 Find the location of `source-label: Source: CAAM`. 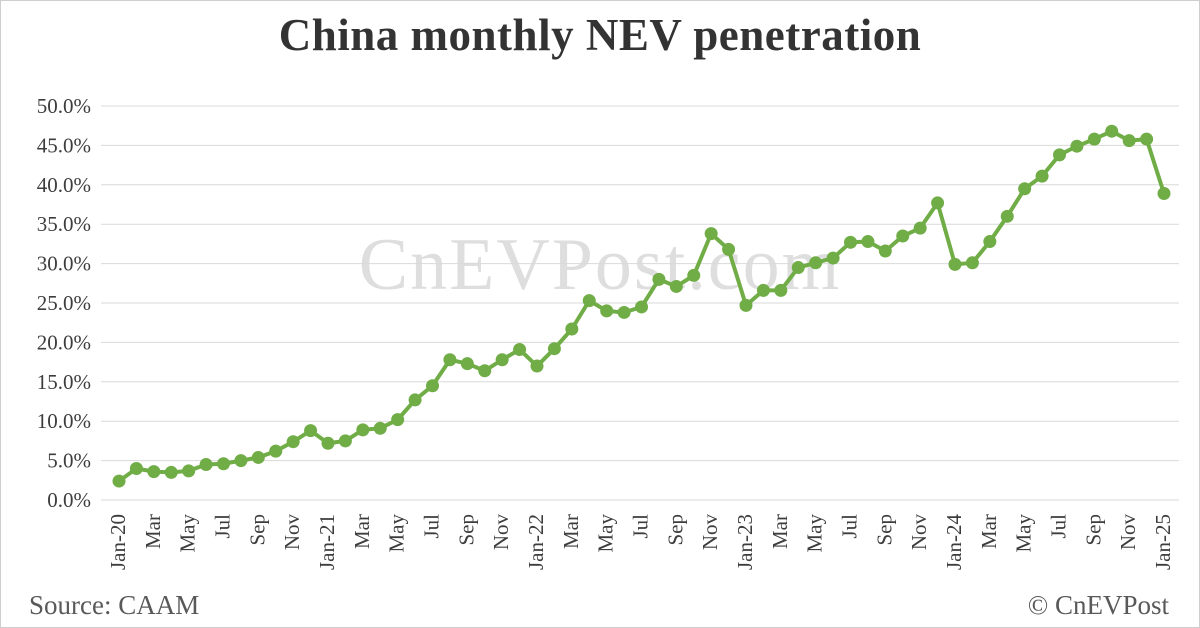

source-label: Source: CAAM is located at coordinates (114, 605).